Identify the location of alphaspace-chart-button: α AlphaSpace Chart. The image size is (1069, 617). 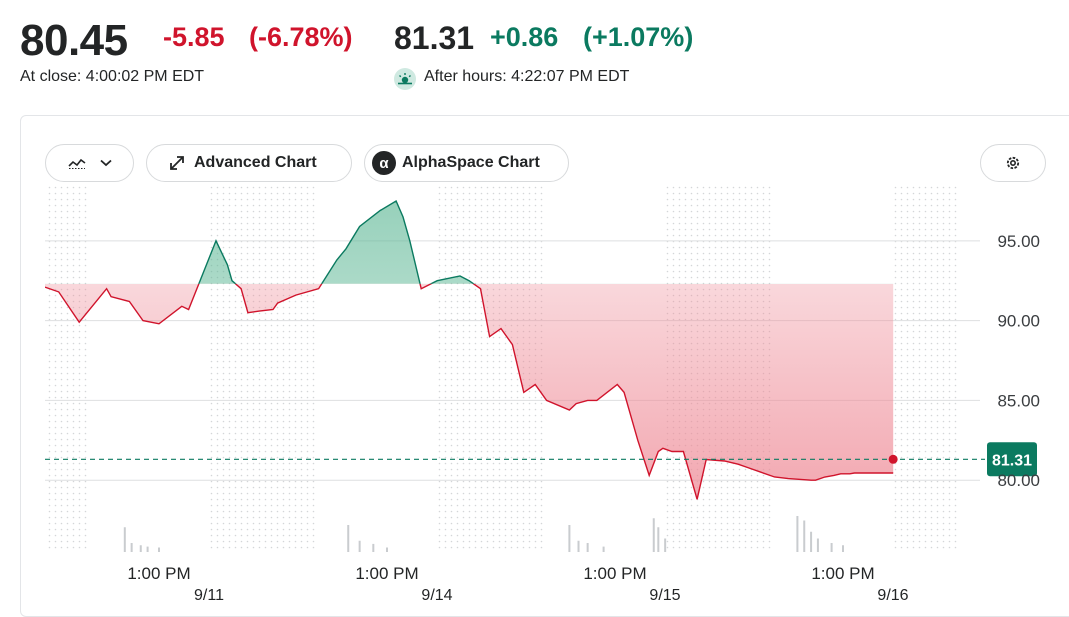
(466, 163).